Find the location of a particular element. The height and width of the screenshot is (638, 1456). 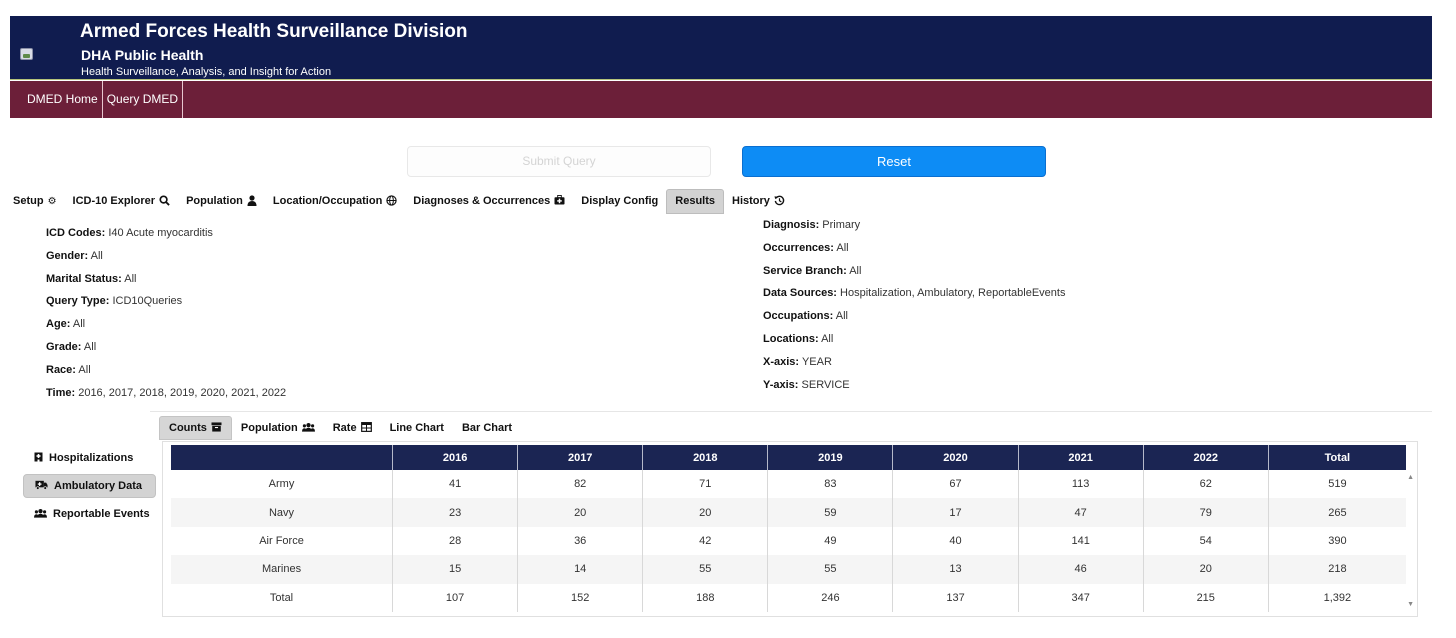

history-icon is located at coordinates (779, 202).